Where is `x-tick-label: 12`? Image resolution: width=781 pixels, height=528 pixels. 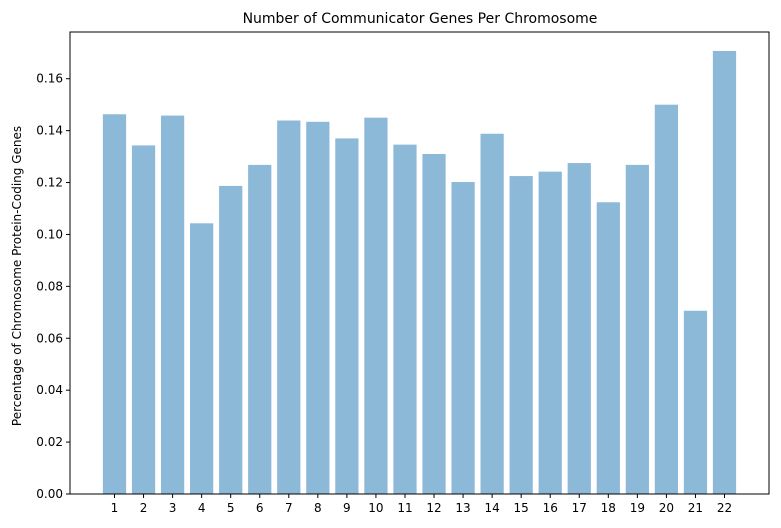
x-tick-label: 12 is located at coordinates (433, 508).